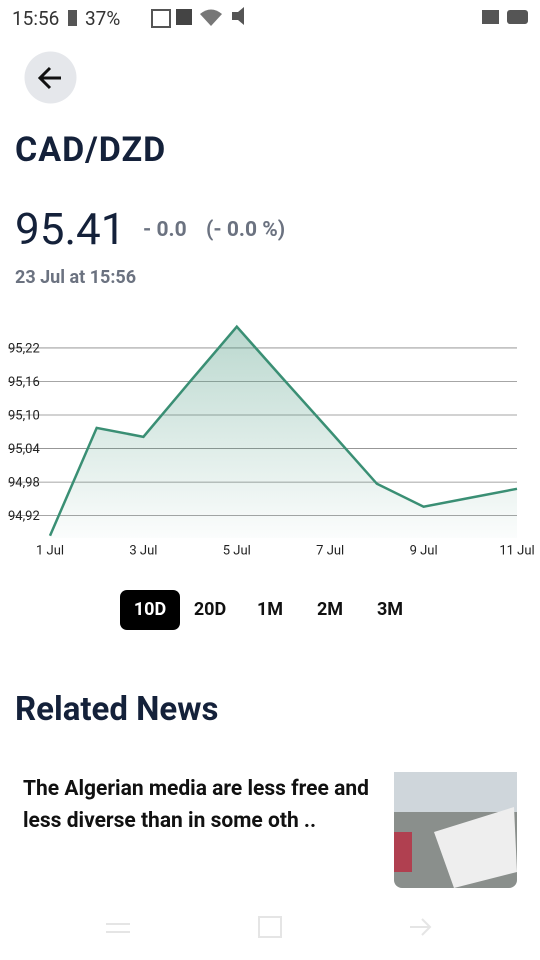  Describe the element at coordinates (269, 927) in the screenshot. I see `nav-bar` at that location.